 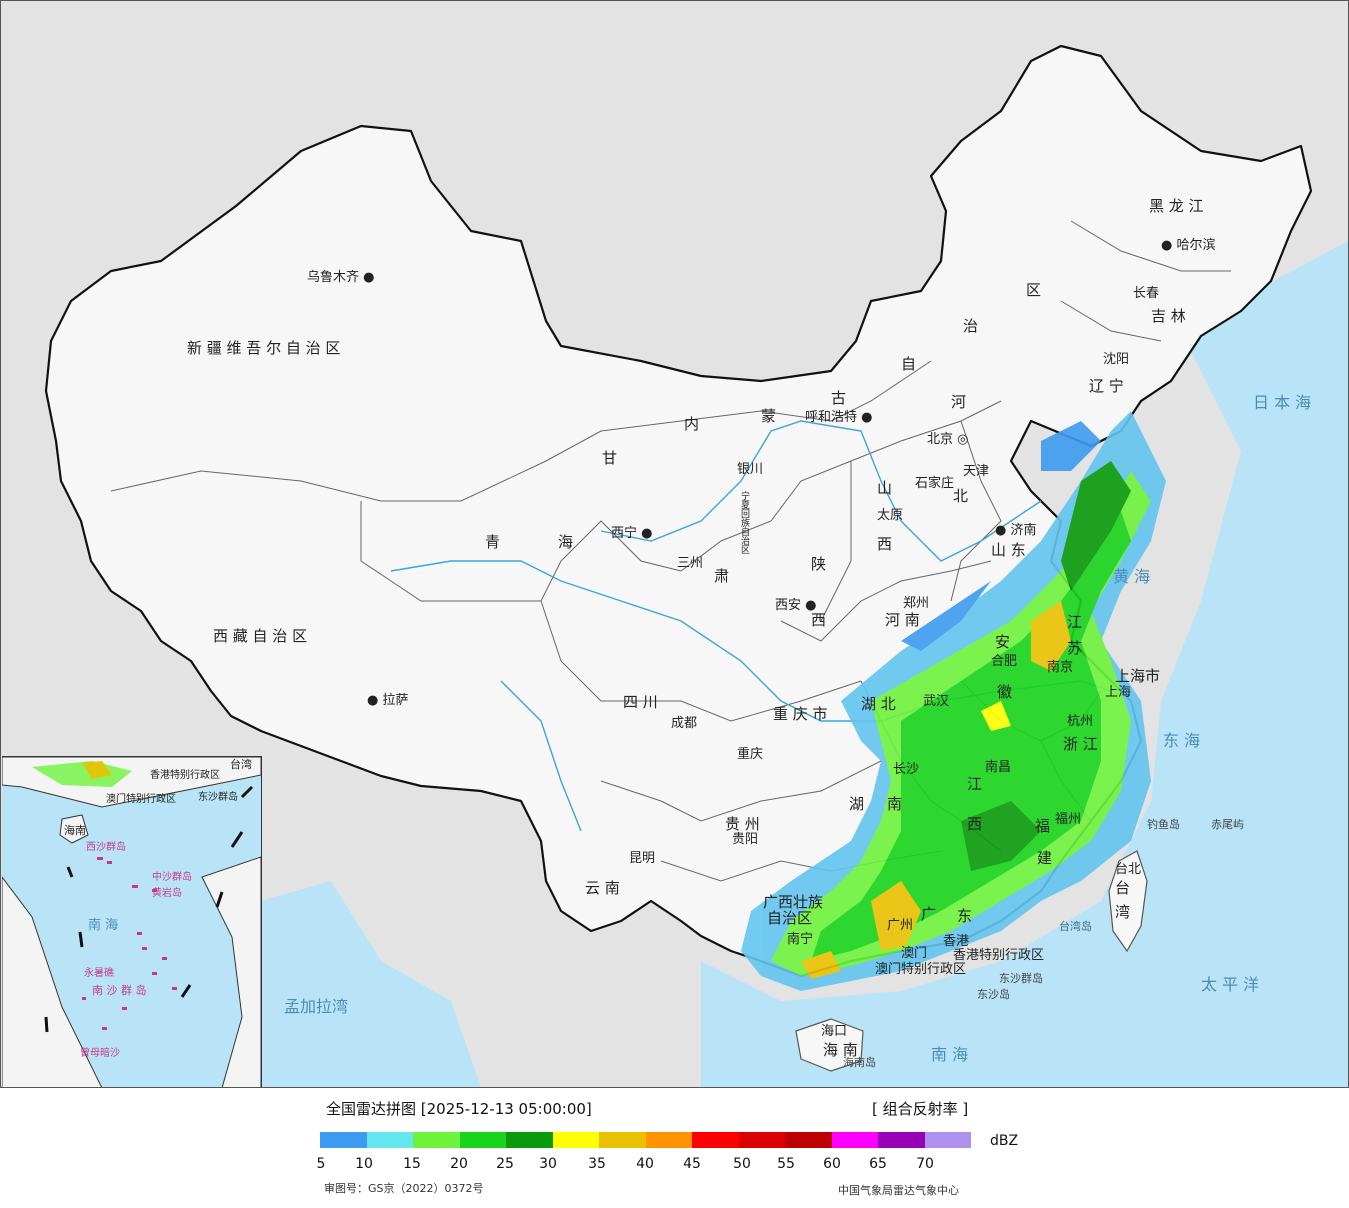 What do you see at coordinates (796, 605) in the screenshot?
I see `city-xian: 西安 ●` at bounding box center [796, 605].